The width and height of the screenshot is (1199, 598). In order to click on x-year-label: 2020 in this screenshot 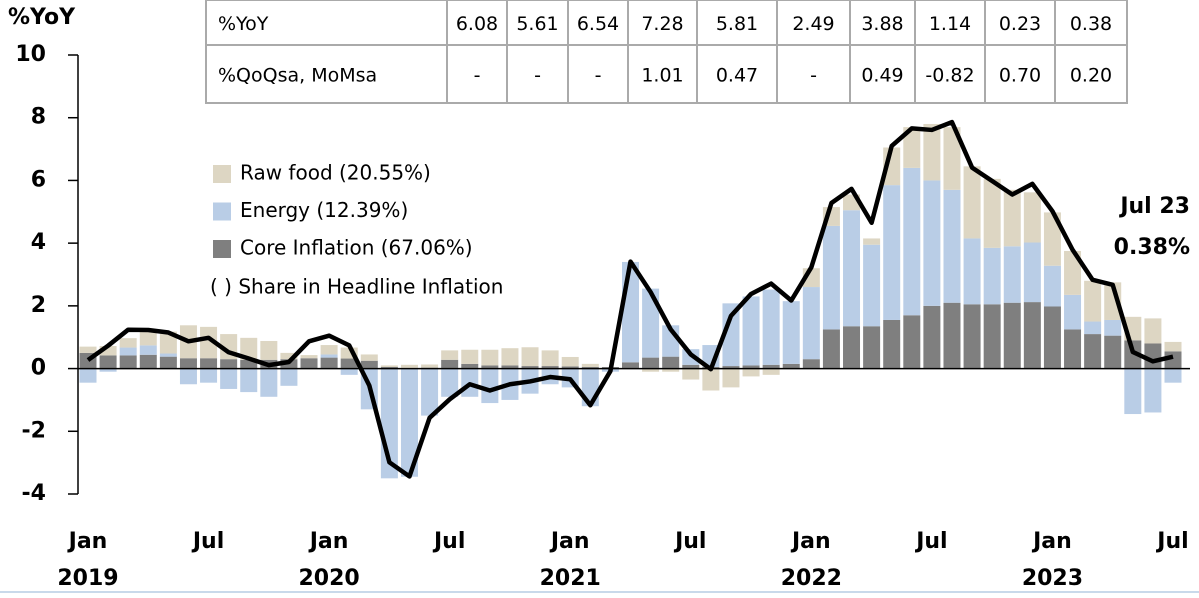, I will do `click(328, 578)`.